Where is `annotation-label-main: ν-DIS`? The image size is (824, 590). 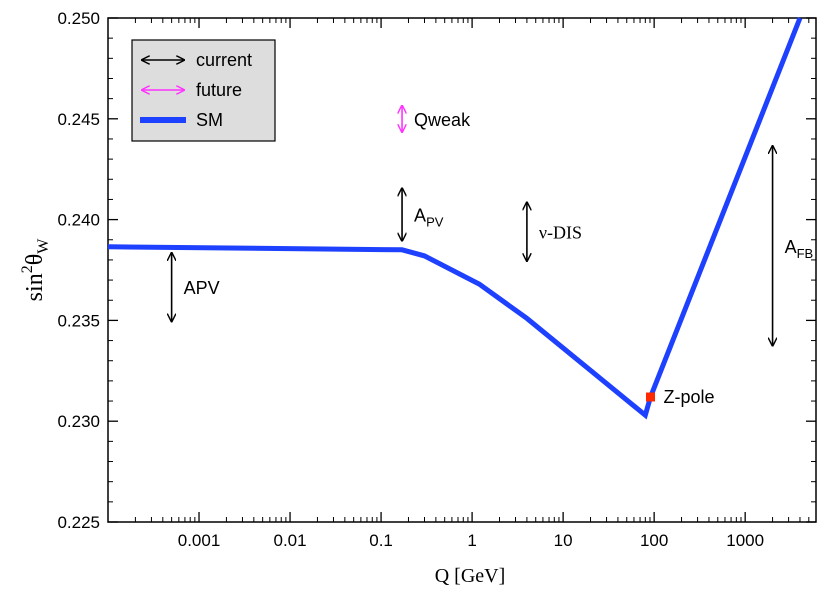
annotation-label-main: ν-DIS is located at coordinates (560, 233).